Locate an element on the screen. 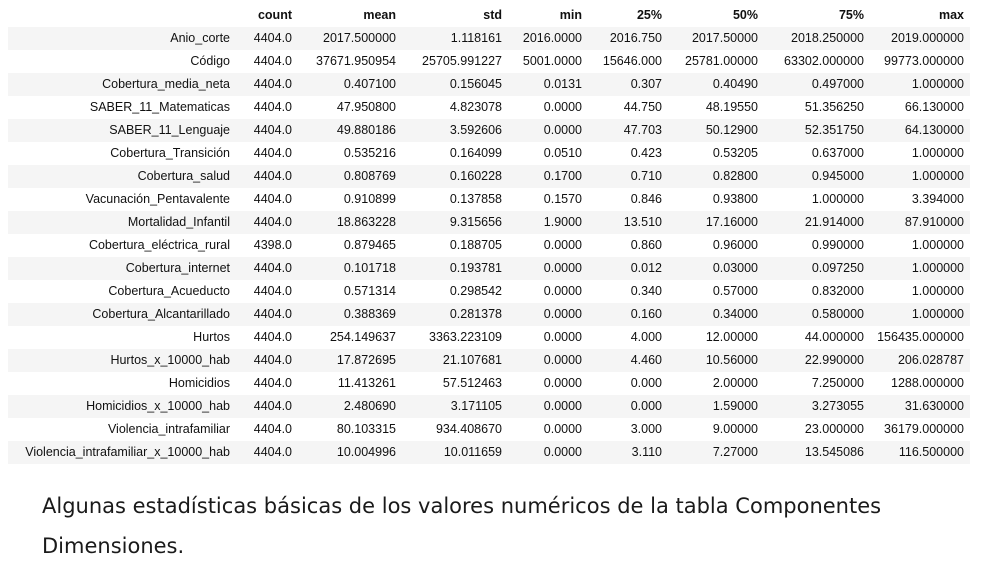 Image resolution: width=990 pixels, height=566 pixels. table-cell: 3.110 is located at coordinates (646, 452).